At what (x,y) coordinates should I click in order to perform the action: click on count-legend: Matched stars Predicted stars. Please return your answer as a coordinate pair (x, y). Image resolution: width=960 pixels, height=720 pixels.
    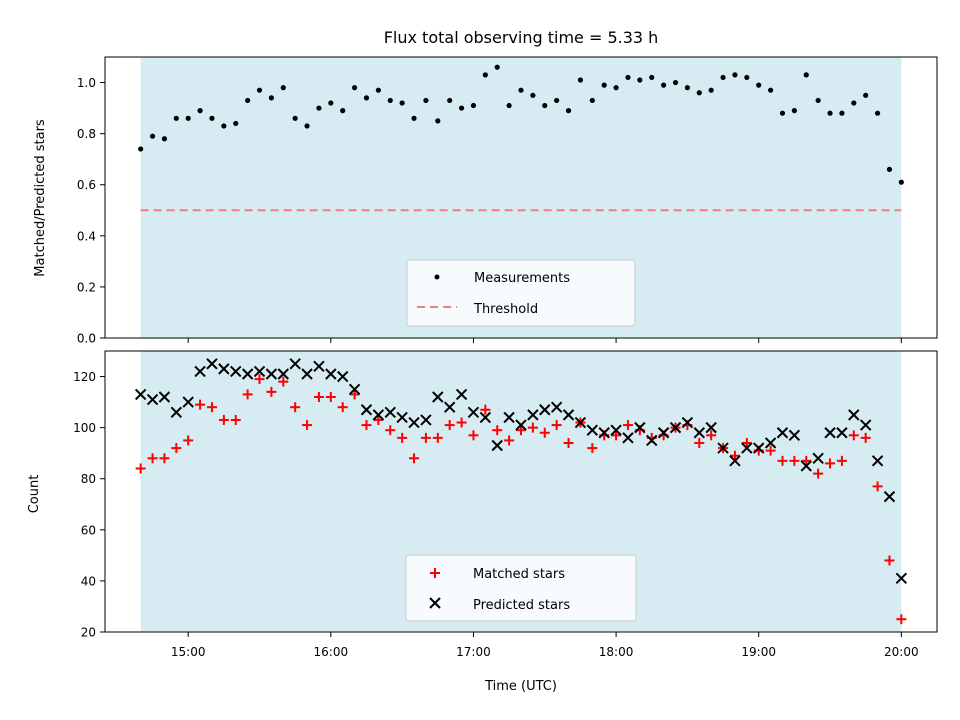
    Looking at the image, I should click on (521, 588).